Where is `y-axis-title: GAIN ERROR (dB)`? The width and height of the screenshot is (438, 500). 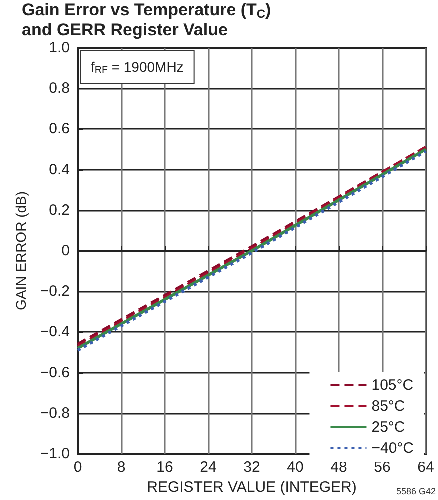 y-axis-title: GAIN ERROR (dB) is located at coordinates (21, 251).